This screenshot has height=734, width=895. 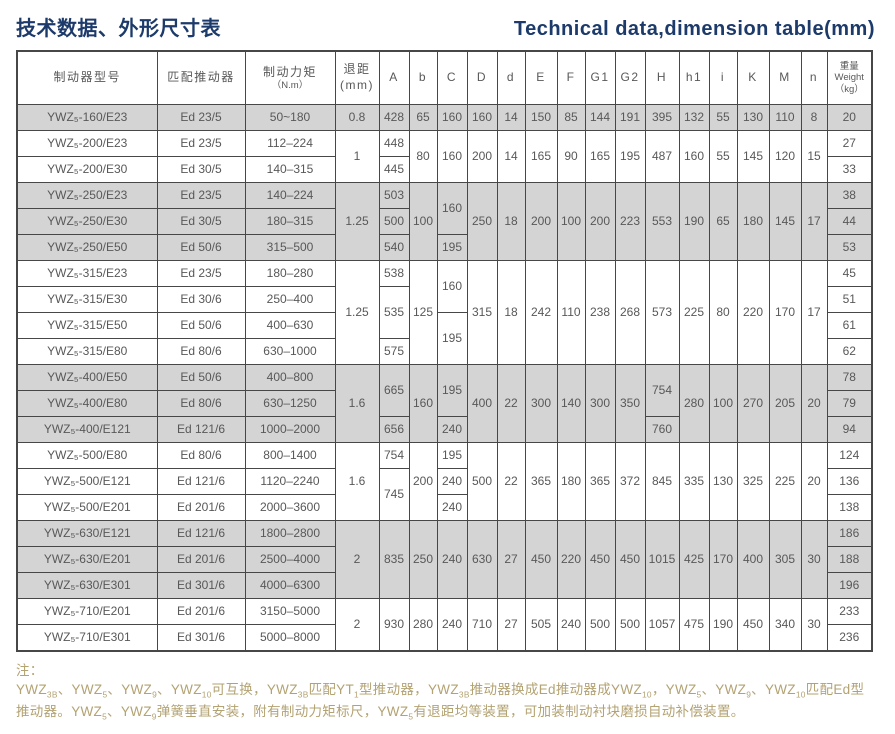 What do you see at coordinates (630, 156) in the screenshot?
I see `cell-G2: 195` at bounding box center [630, 156].